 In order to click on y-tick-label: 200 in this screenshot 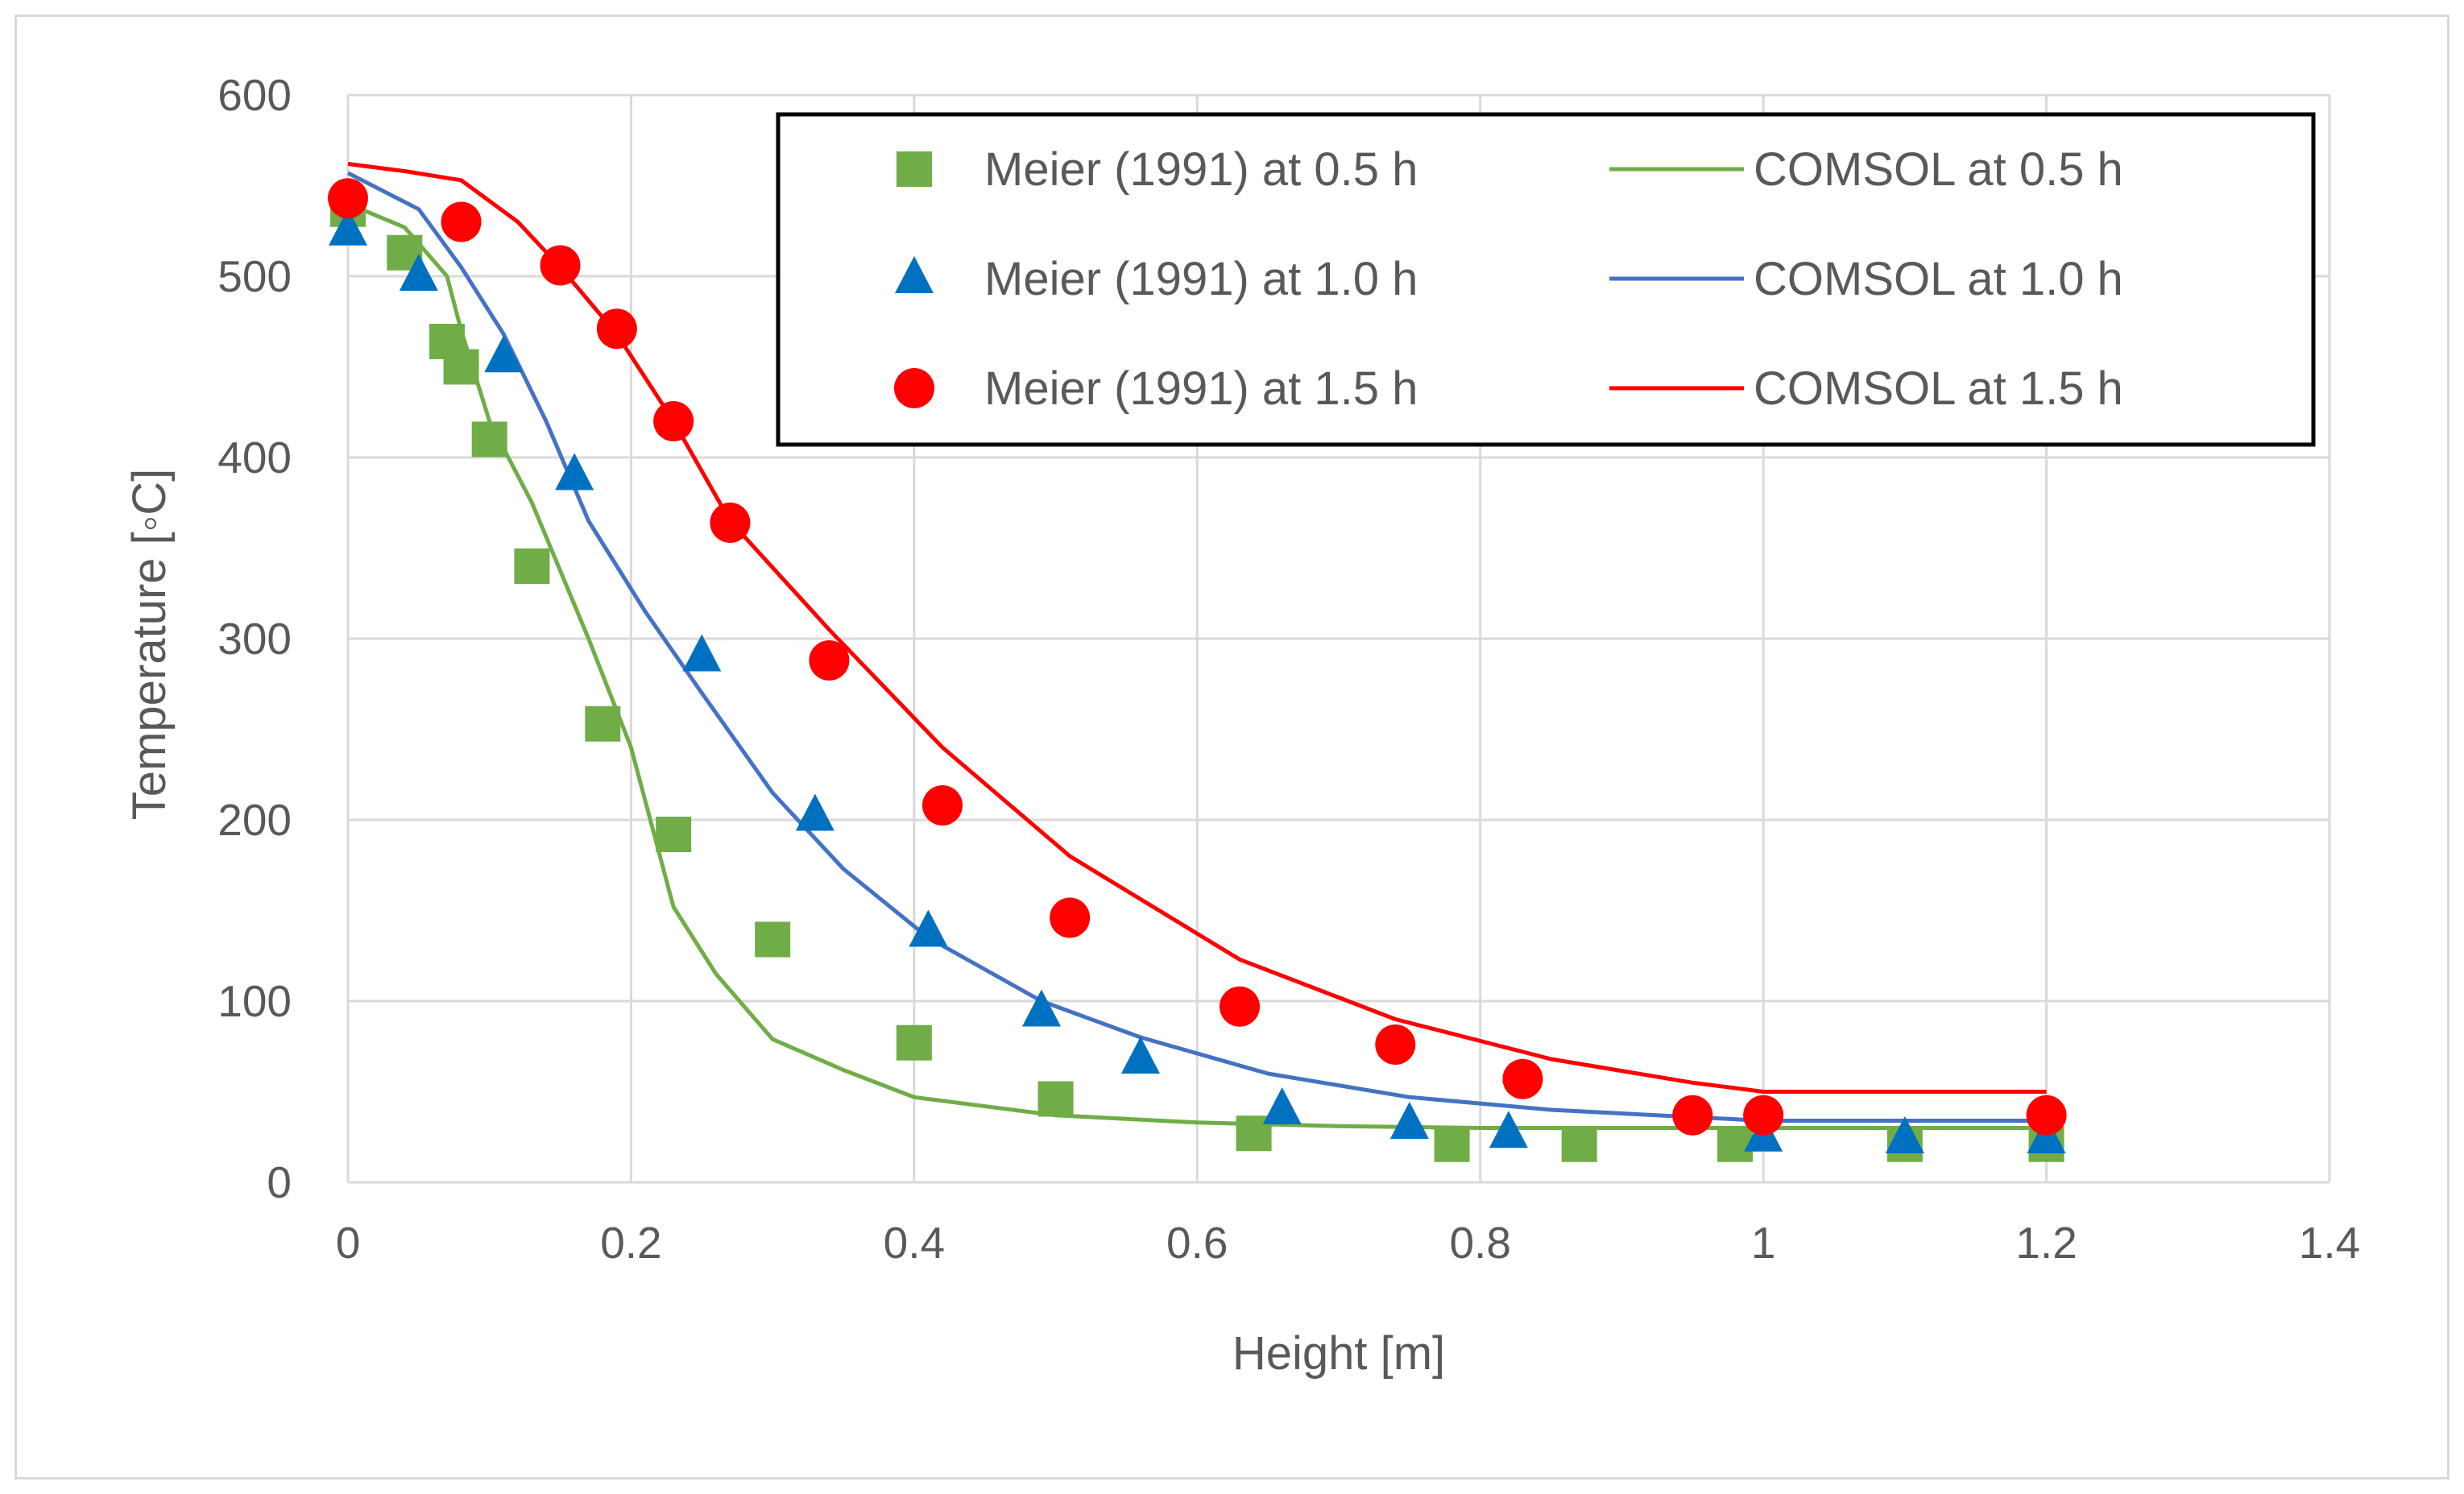, I will do `click(254, 820)`.